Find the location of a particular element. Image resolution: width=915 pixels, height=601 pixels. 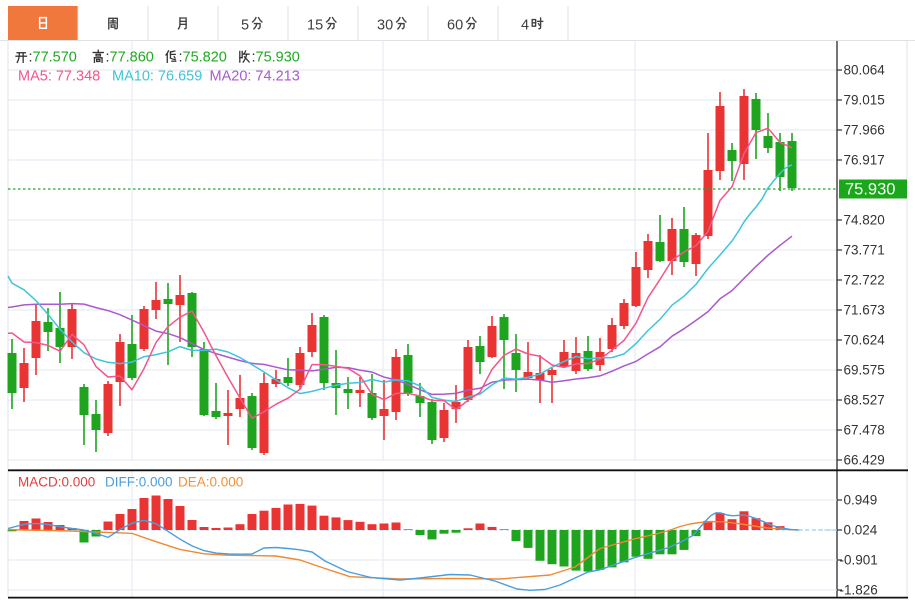

svg-text: 68.527 is located at coordinates (864, 400).